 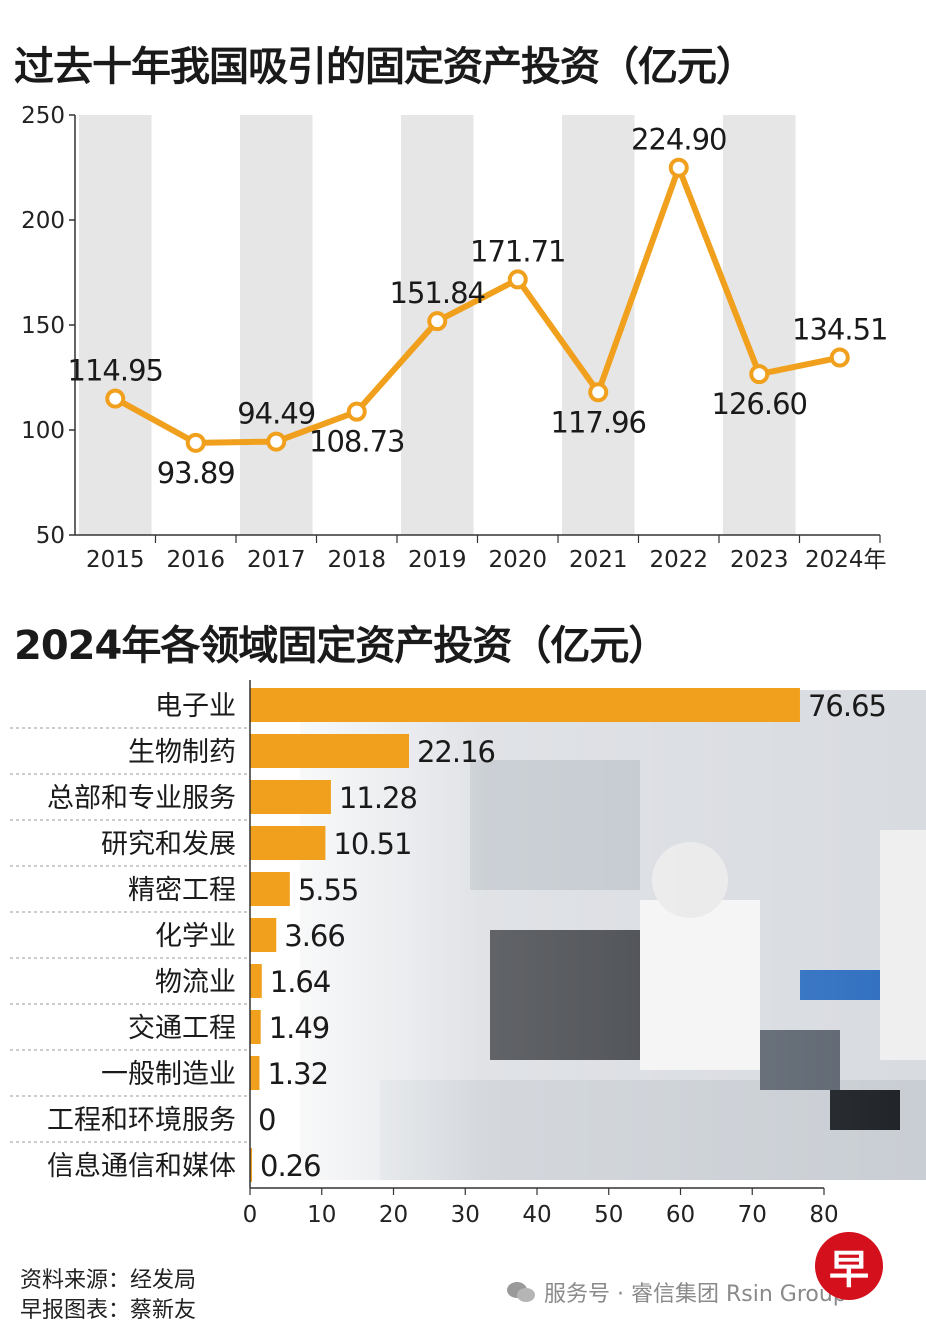 What do you see at coordinates (321, 1215) in the screenshot?
I see `x-tick-label: 10` at bounding box center [321, 1215].